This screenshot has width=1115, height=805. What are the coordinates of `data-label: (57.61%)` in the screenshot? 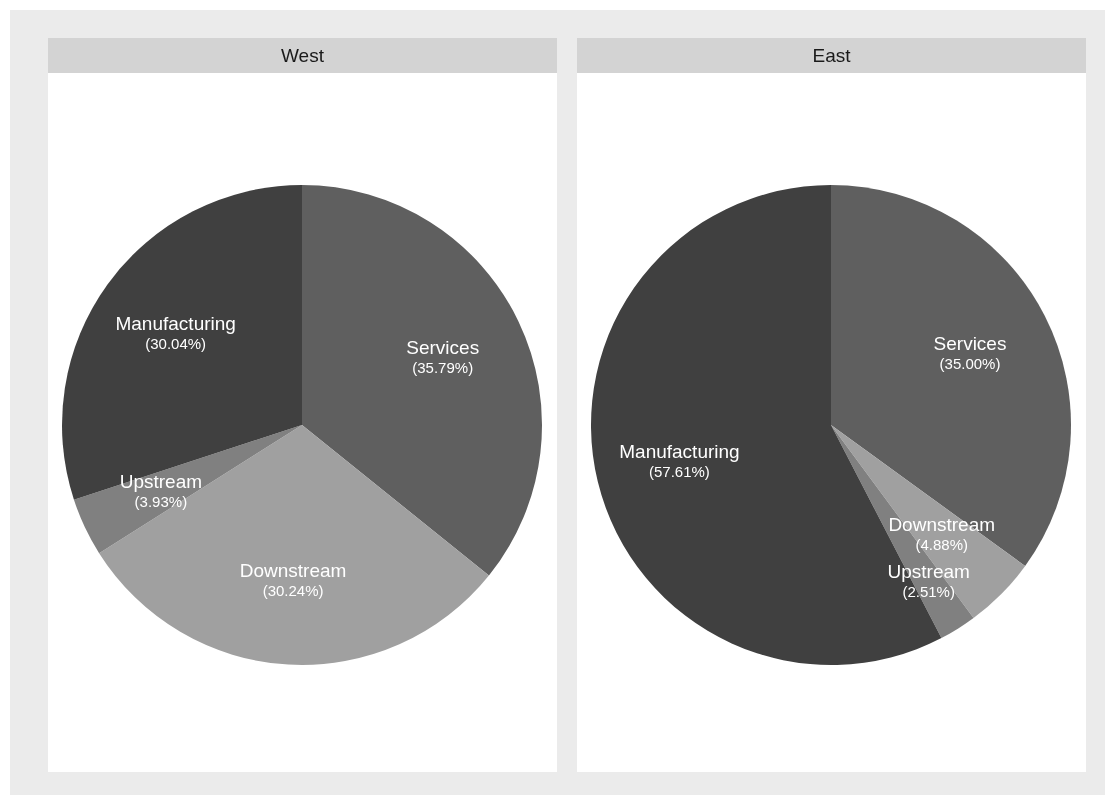 It's located at (679, 472).